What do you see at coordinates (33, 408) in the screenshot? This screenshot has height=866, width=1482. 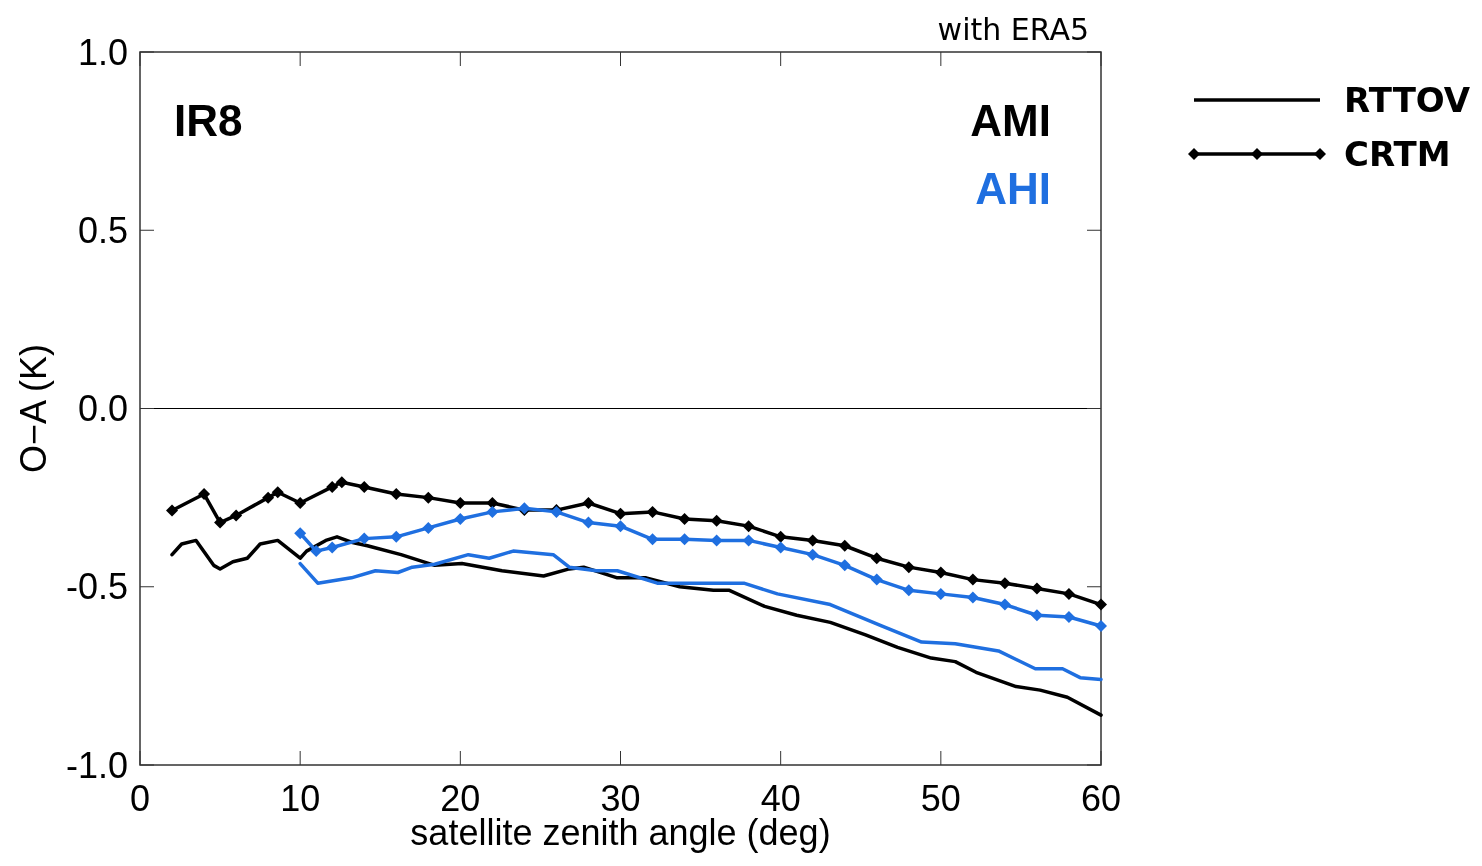 I see `y-axis-title: O−A (K)` at bounding box center [33, 408].